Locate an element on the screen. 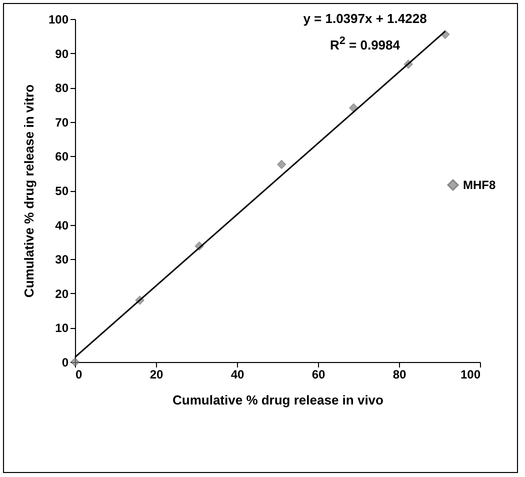 This screenshot has height=477, width=525. x-tick-label: 0 is located at coordinates (79, 375).